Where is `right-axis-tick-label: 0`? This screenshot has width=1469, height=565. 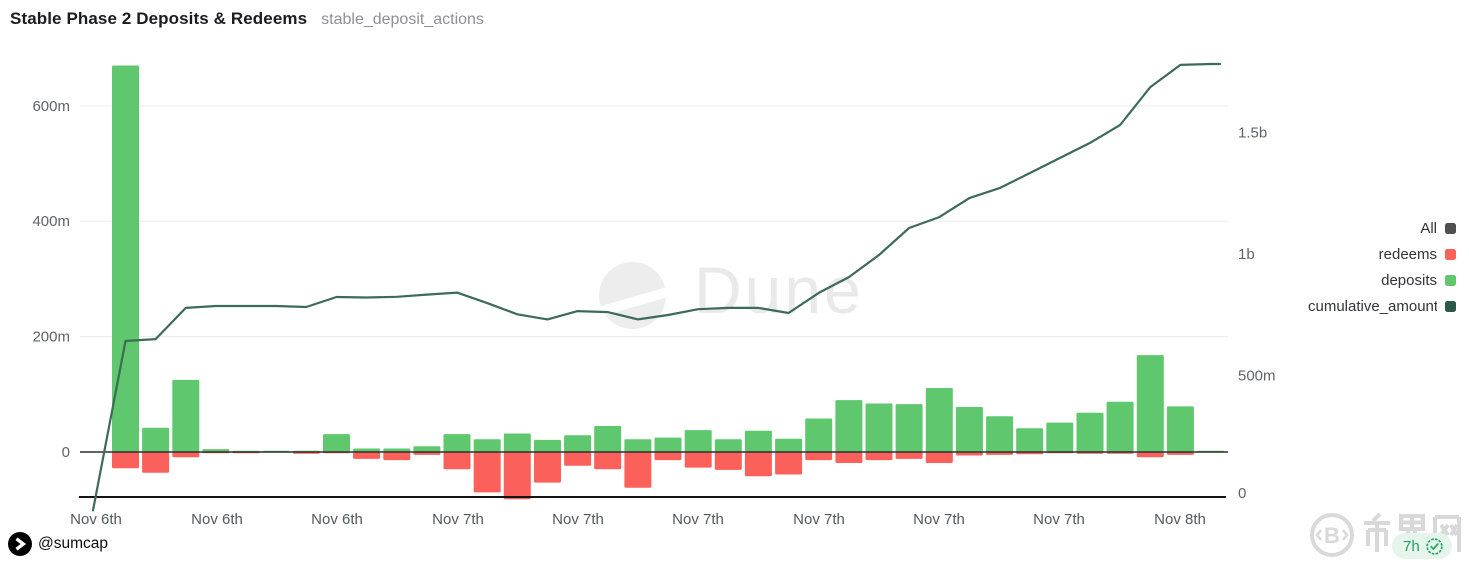 right-axis-tick-label: 0 is located at coordinates (1242, 493).